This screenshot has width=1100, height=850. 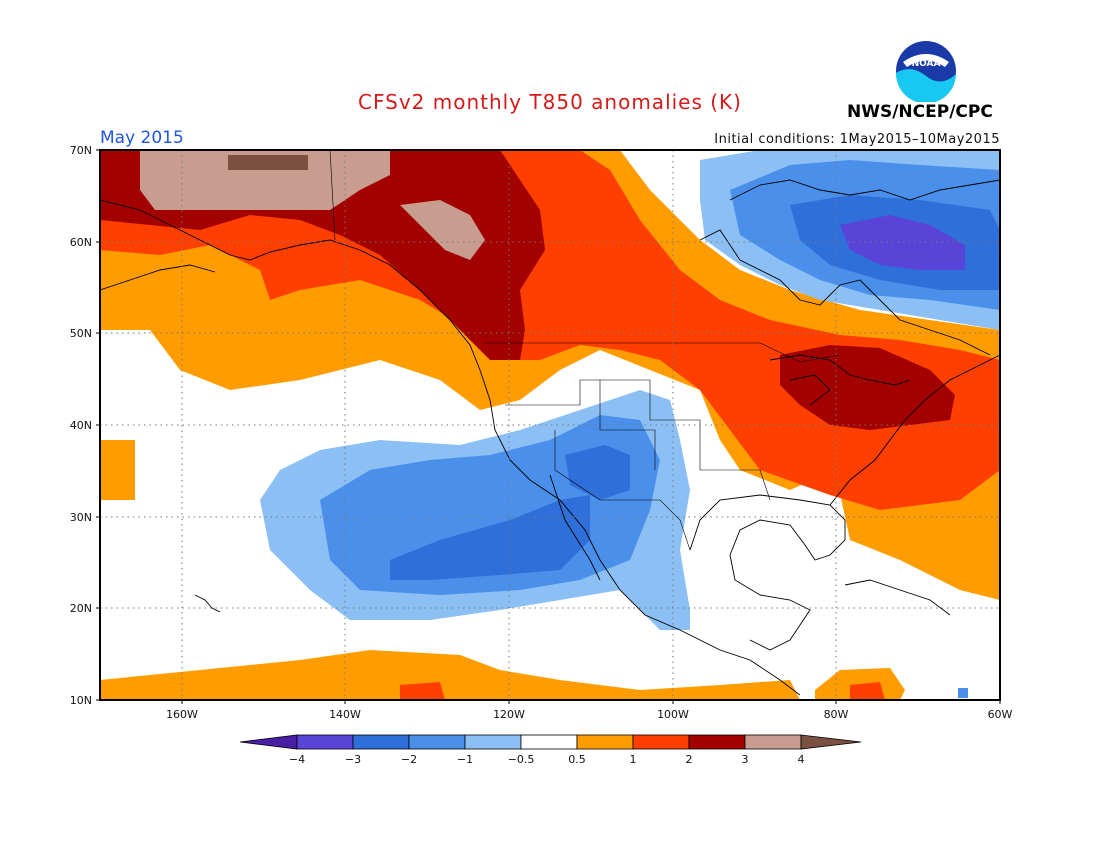 I want to click on colorbar-label: 1, so click(x=633, y=759).